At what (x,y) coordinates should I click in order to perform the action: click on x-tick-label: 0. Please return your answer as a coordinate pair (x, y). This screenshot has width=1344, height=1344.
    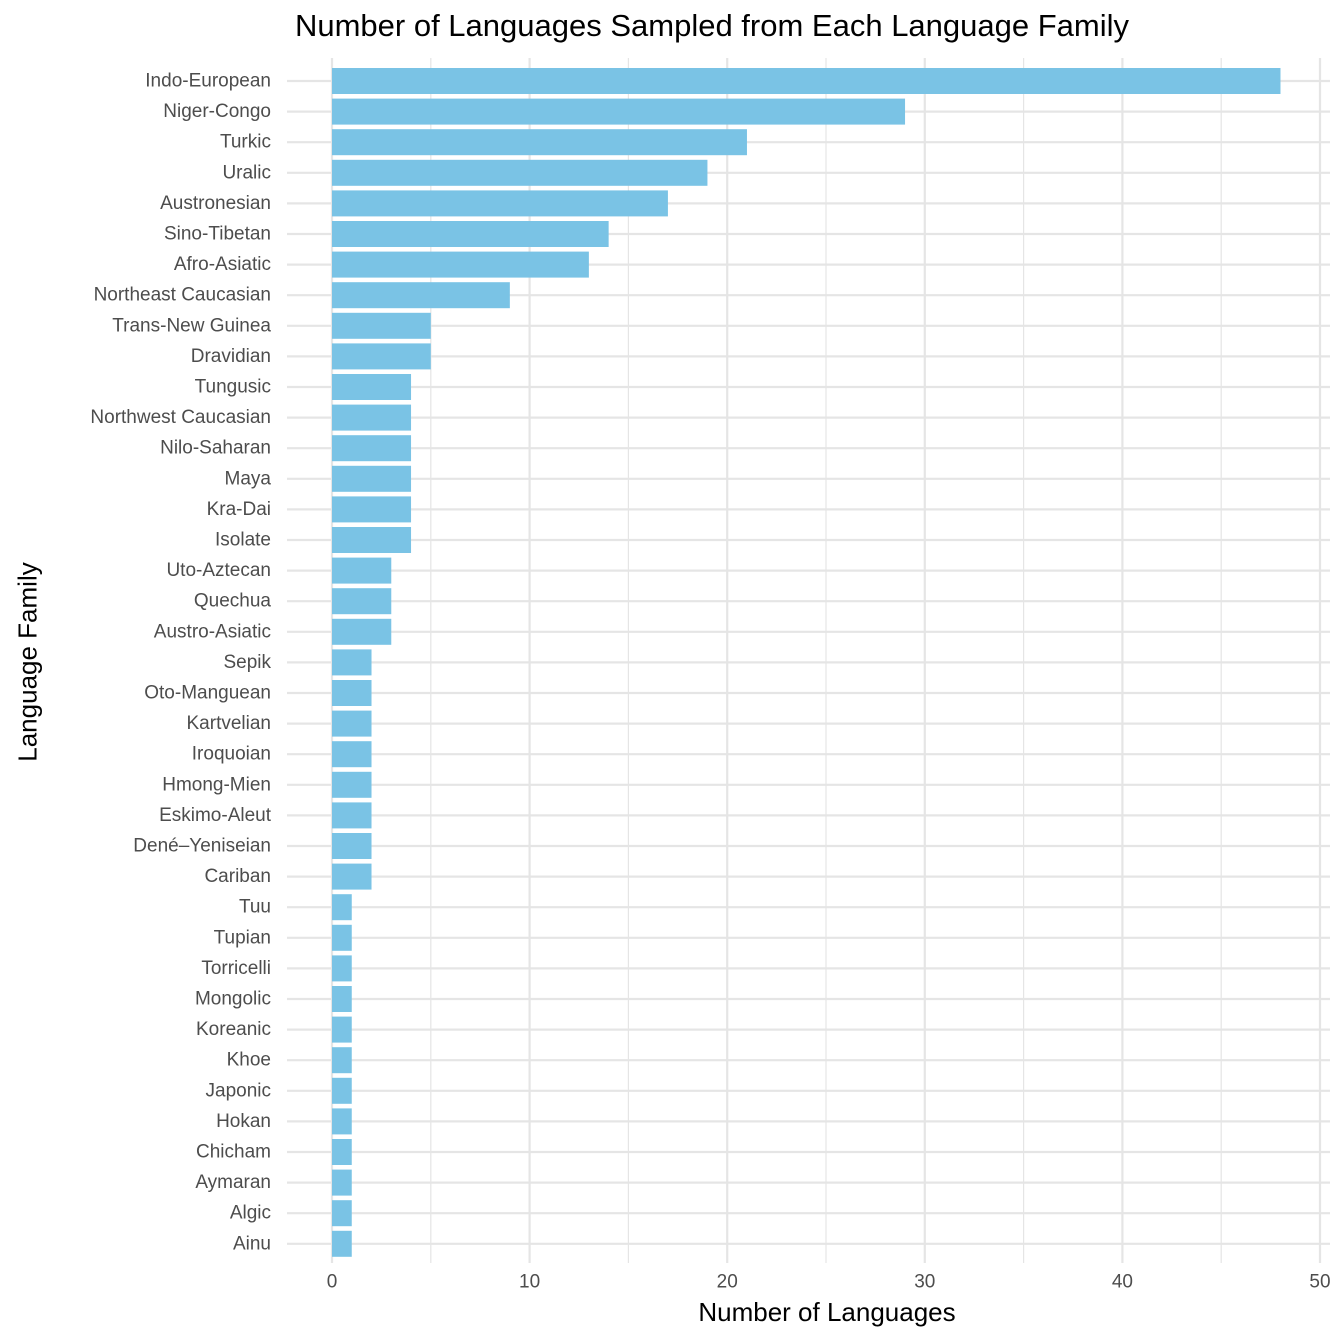
    Looking at the image, I should click on (332, 1282).